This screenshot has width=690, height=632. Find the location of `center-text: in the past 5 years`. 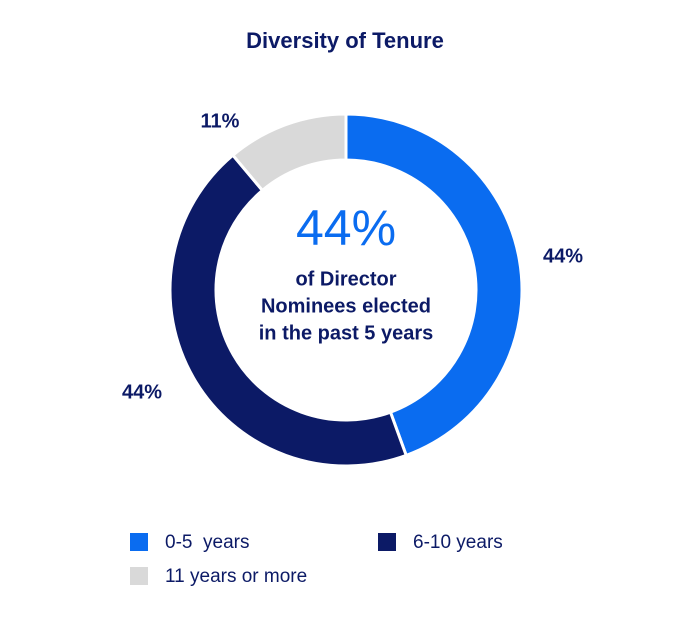

center-text: in the past 5 years is located at coordinates (346, 333).